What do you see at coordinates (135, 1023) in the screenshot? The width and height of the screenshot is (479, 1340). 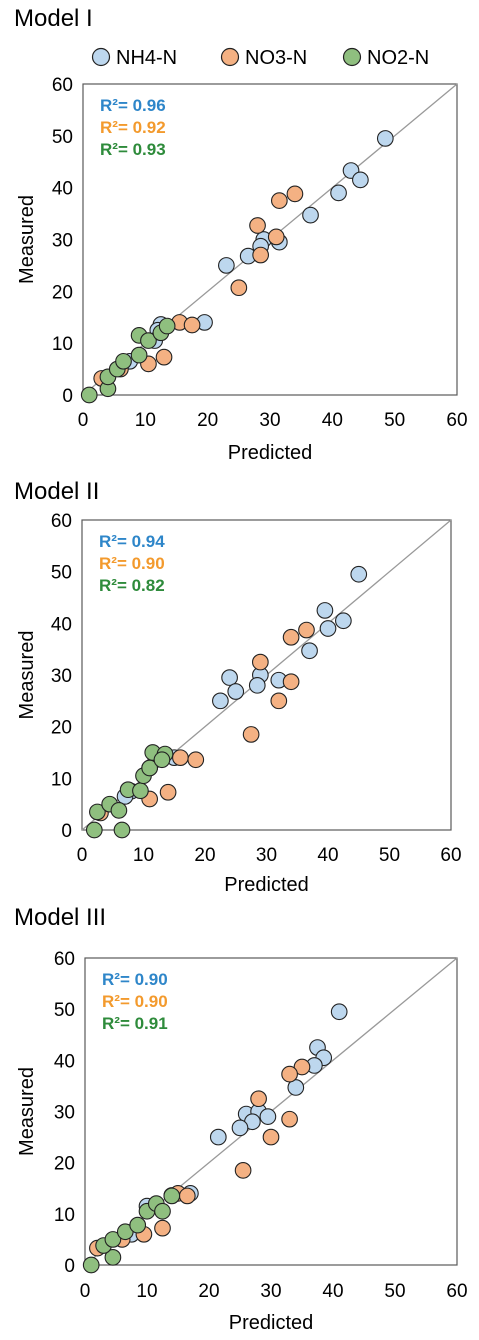 I see `r-squared-no2-n: R²= 0.91` at bounding box center [135, 1023].